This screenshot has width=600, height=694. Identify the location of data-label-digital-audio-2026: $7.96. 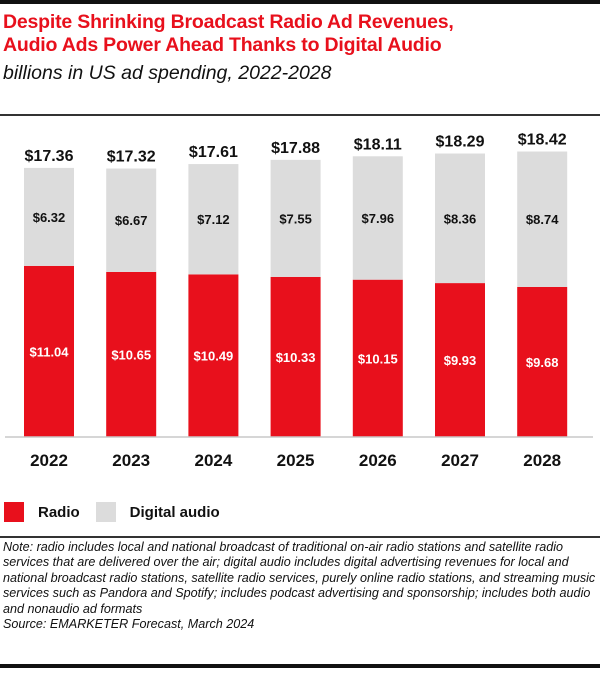
(378, 218).